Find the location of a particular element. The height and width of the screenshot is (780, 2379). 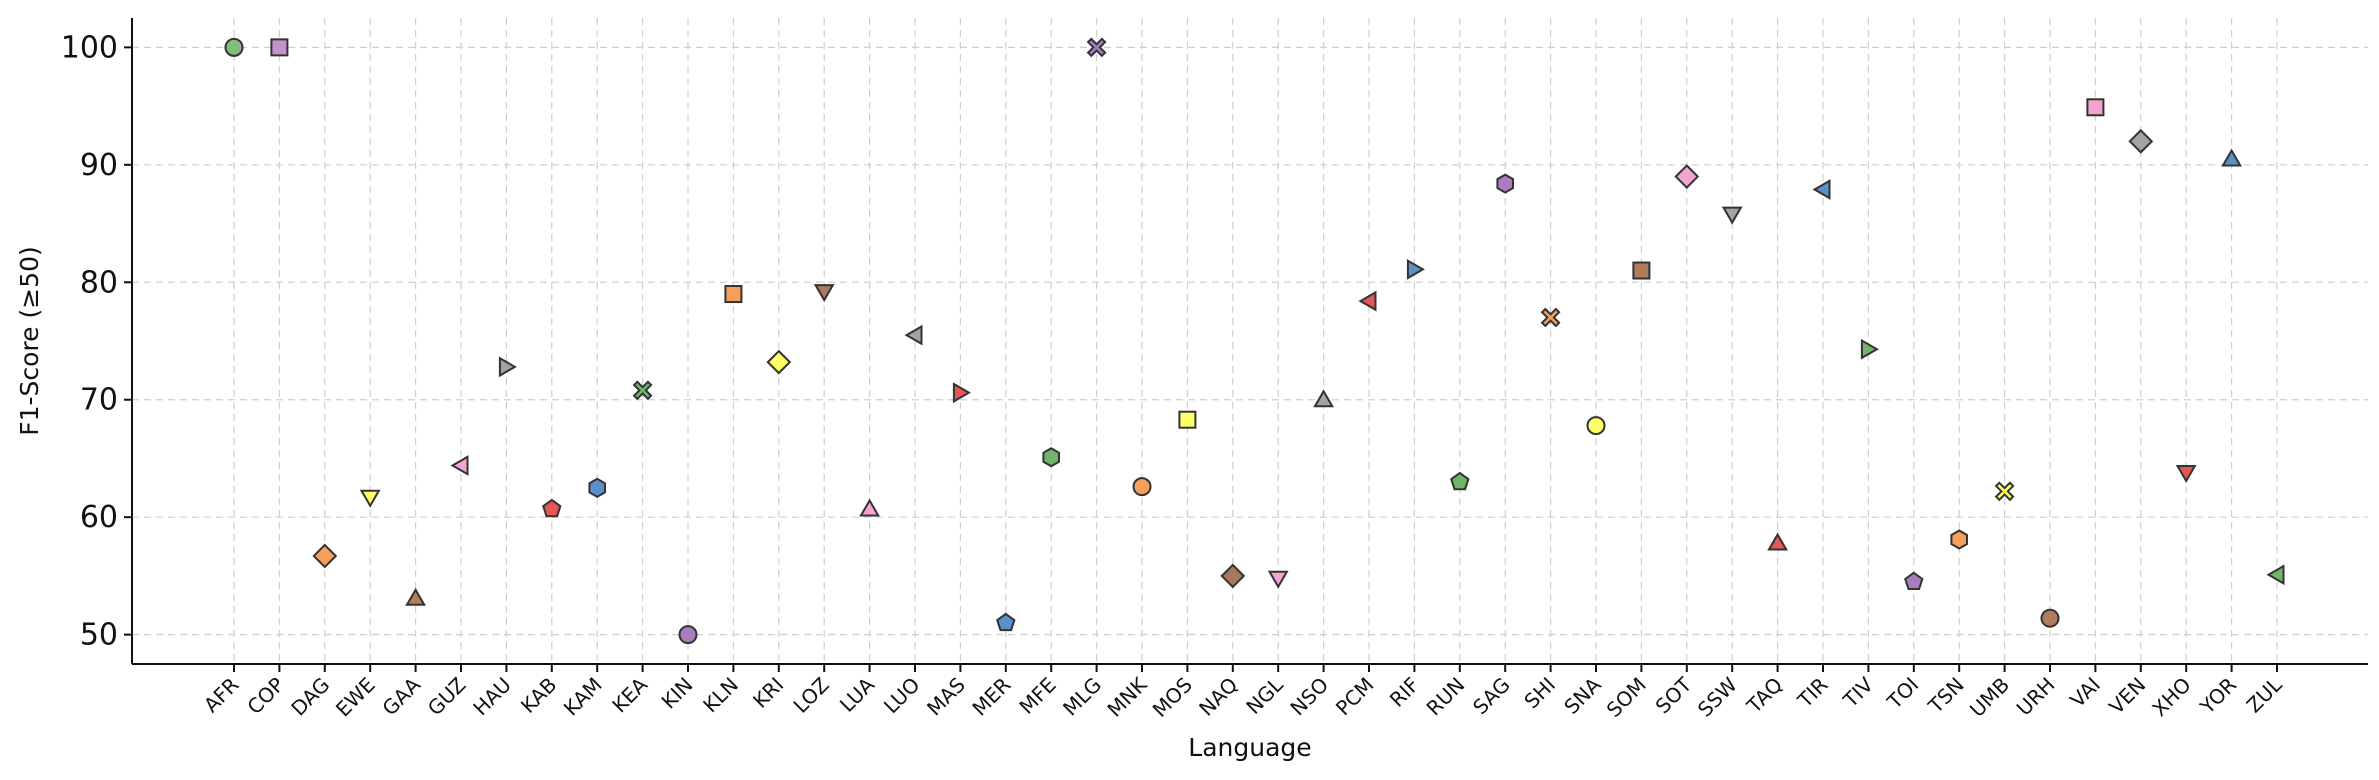

data-point-dag is located at coordinates (325, 556).